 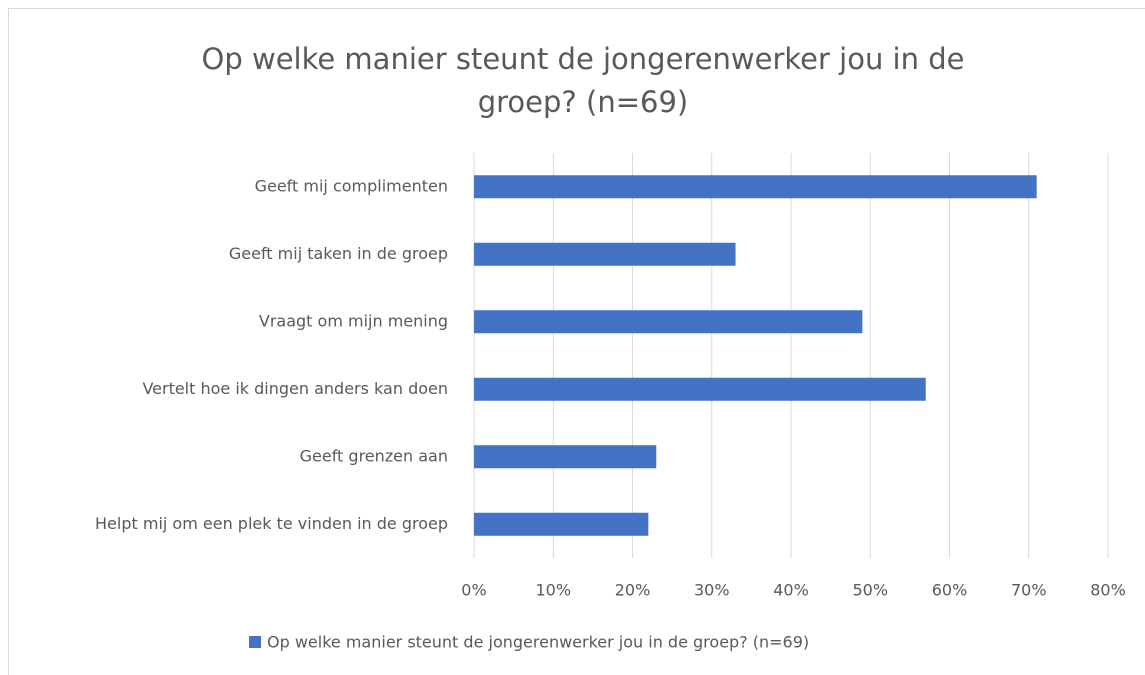 I want to click on y-tick-label: Vraagt om mijn mening, so click(x=353, y=320).